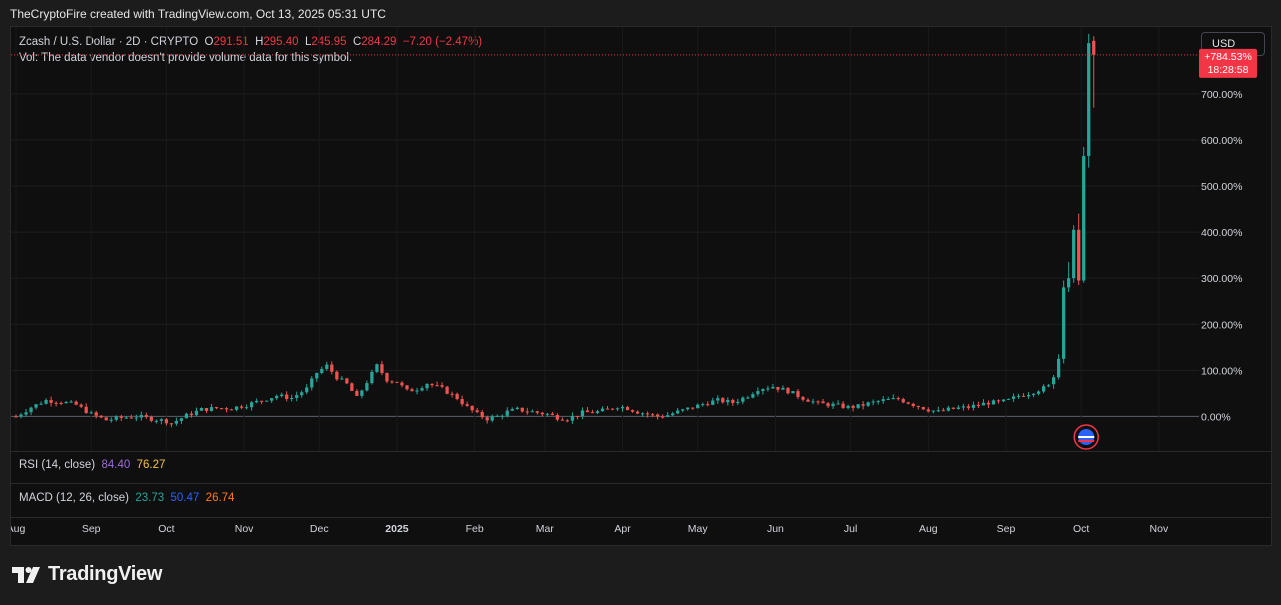 Image resolution: width=1281 pixels, height=605 pixels. Describe the element at coordinates (126, 498) in the screenshot. I see `macd-legend: MACD (12, 26, close) 23.73 50.47 26.74` at that location.